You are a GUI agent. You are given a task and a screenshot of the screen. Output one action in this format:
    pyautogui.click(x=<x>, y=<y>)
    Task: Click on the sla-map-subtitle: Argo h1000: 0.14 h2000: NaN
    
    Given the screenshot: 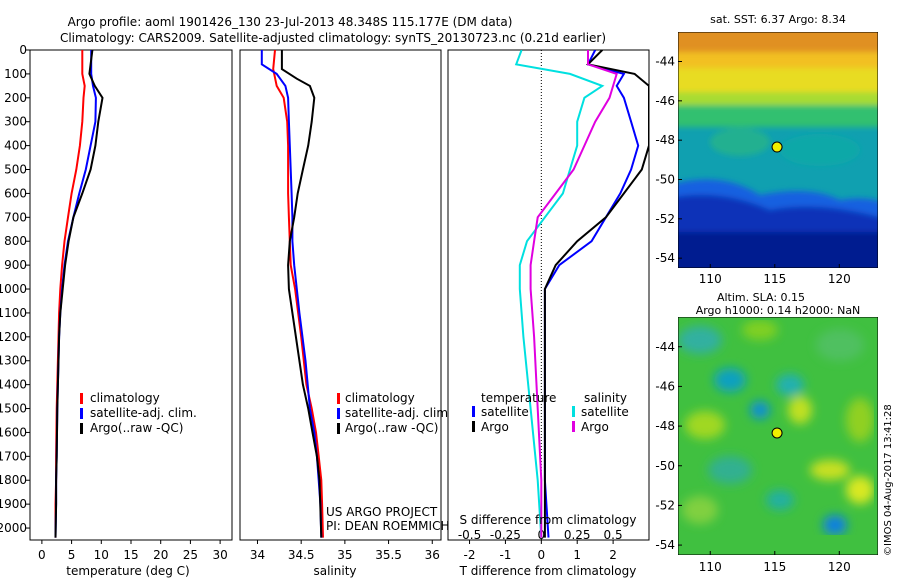 What is the action you would take?
    pyautogui.click(x=778, y=310)
    